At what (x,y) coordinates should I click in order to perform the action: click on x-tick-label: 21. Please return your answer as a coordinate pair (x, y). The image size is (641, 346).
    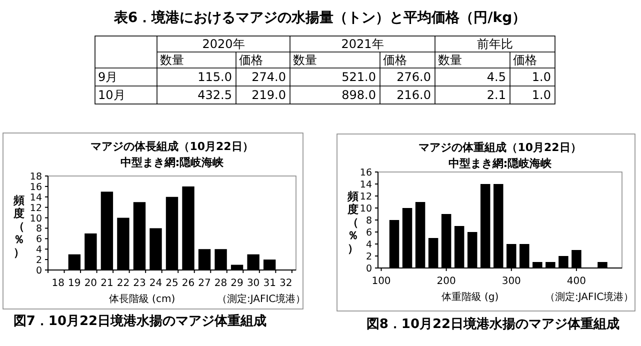
    Looking at the image, I should click on (107, 283).